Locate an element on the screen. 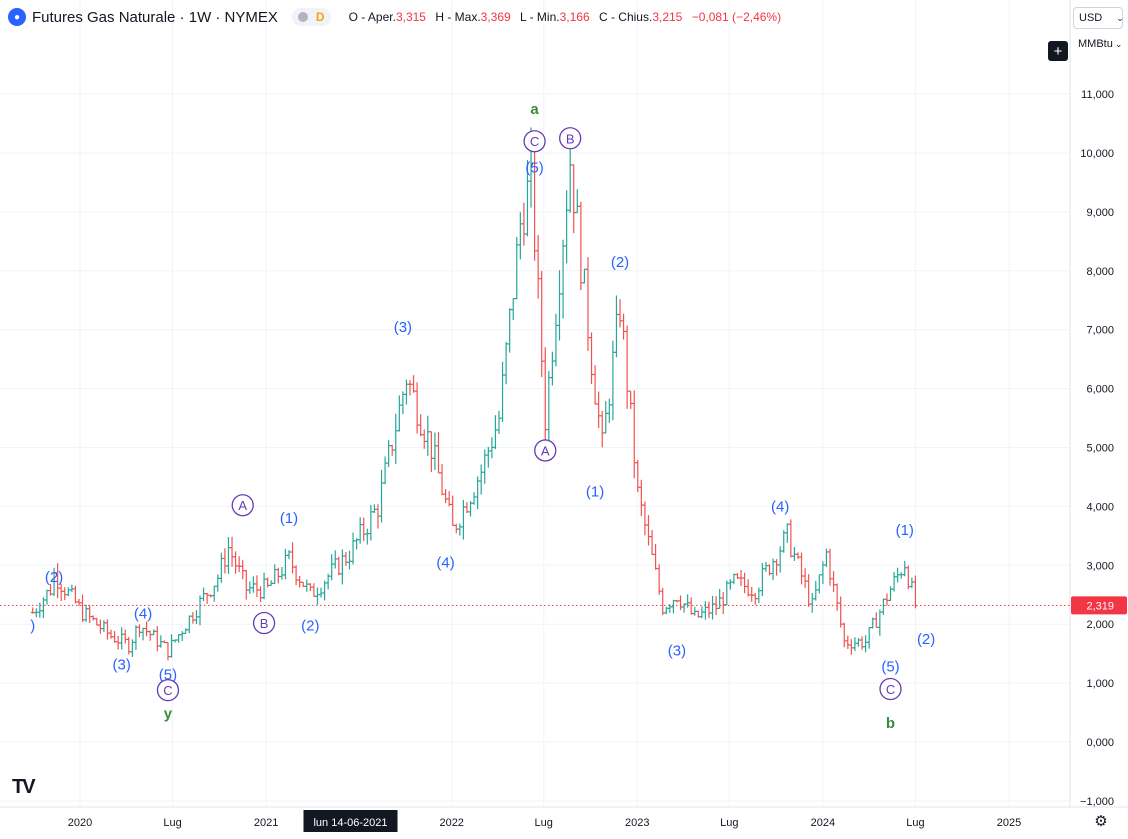  eye-icon is located at coordinates (302, 17).